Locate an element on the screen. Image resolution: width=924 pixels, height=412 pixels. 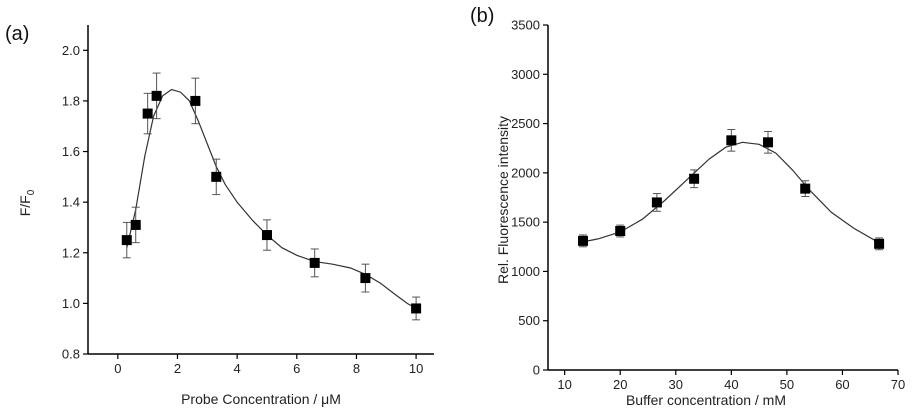
panel-b-y-tick-label: 500 is located at coordinates (529, 320).